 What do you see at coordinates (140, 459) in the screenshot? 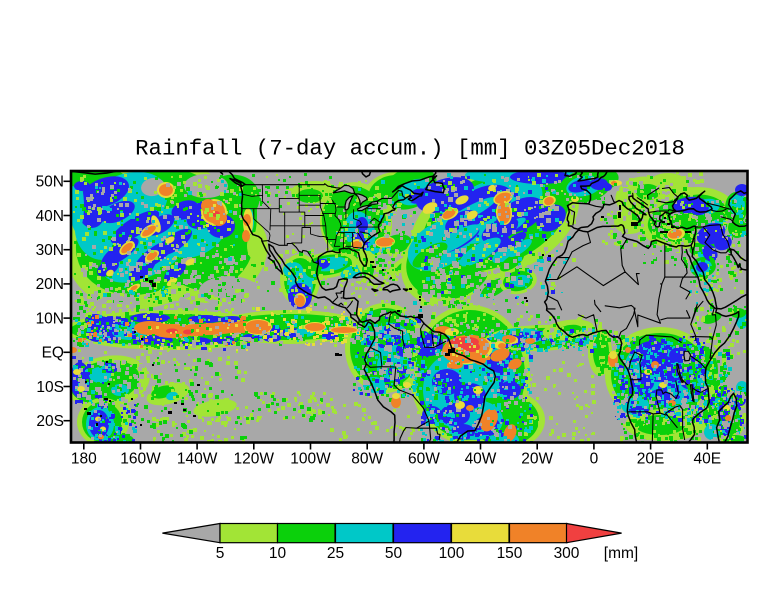
I see `svg-text: 160W` at bounding box center [140, 459].